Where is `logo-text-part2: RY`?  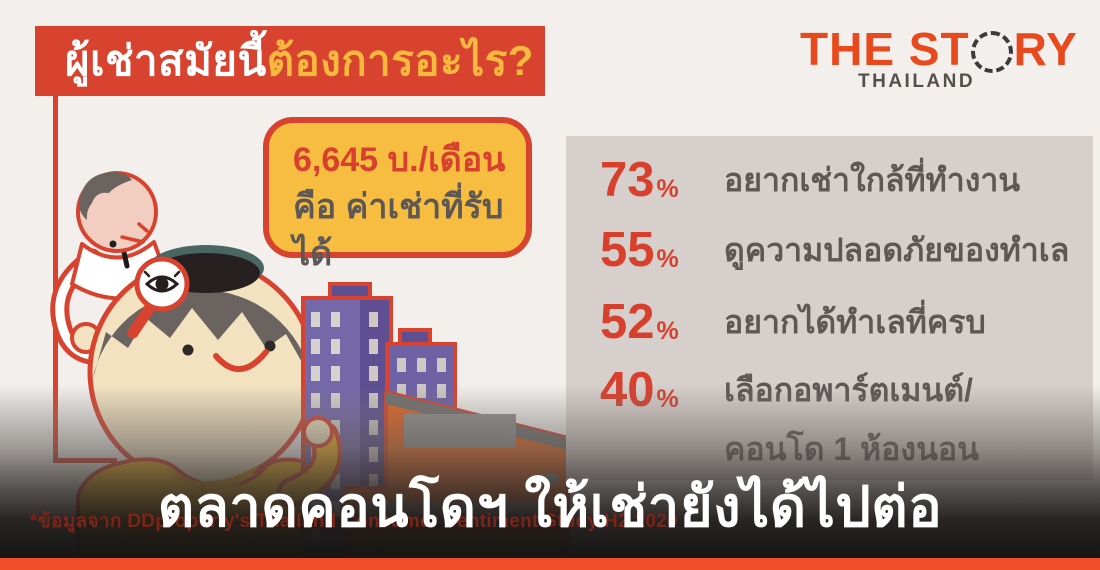
logo-text-part2: RY is located at coordinates (1045, 49).